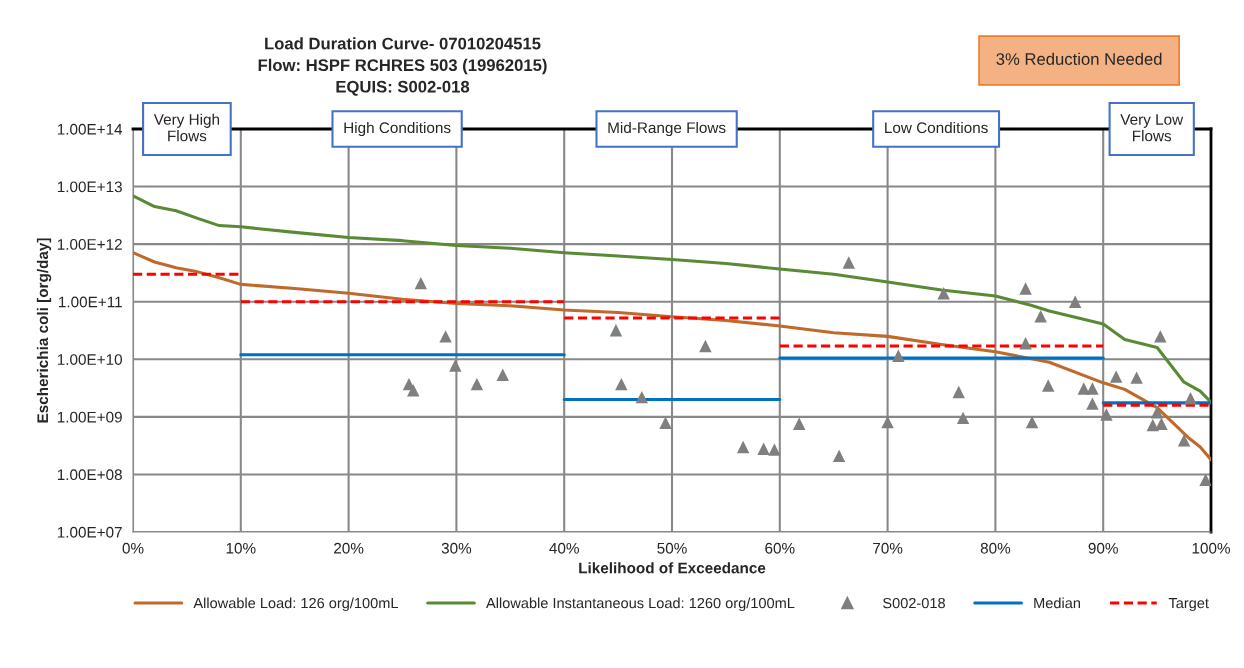 The width and height of the screenshot is (1244, 668). What do you see at coordinates (564, 548) in the screenshot?
I see `x-tick-label: 40%` at bounding box center [564, 548].